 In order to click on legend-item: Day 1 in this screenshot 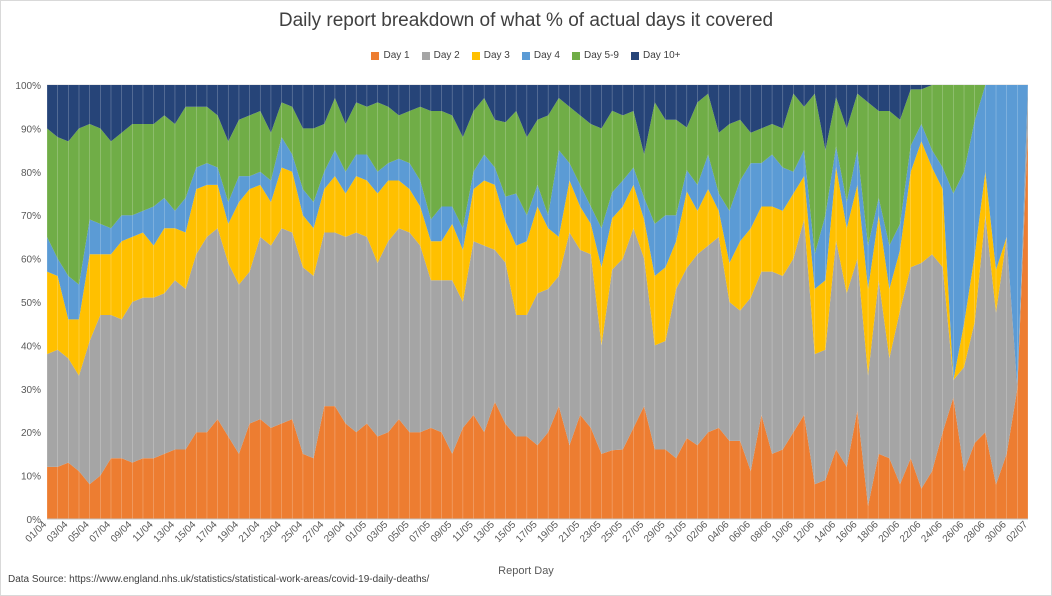, I will do `click(390, 55)`.